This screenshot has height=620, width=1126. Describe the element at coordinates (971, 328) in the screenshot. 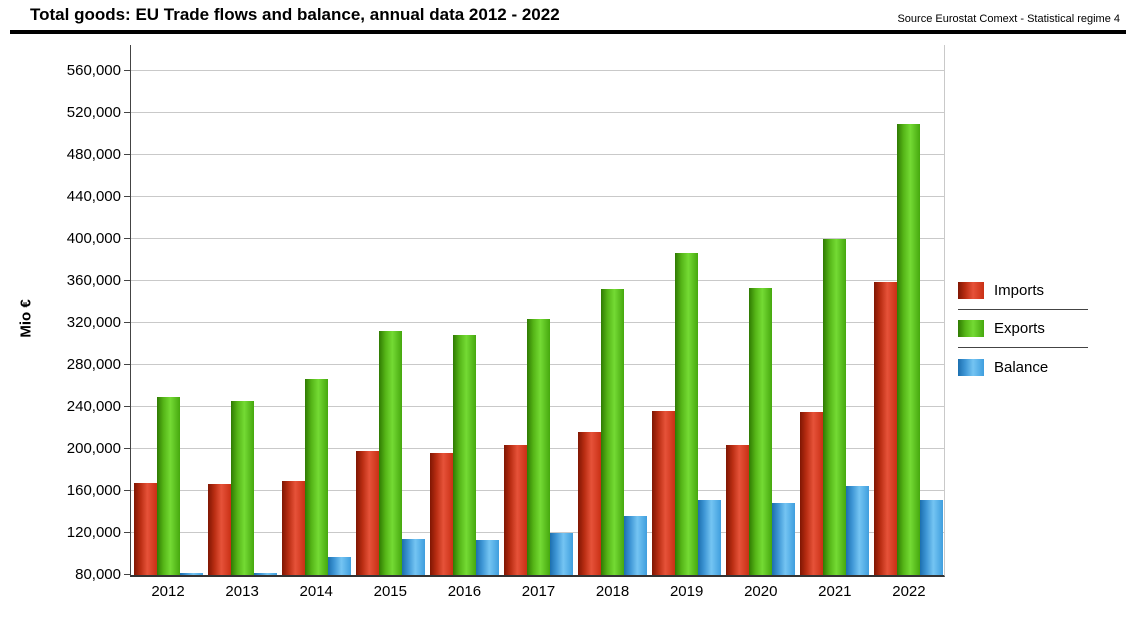

I see `exports-swatch` at that location.